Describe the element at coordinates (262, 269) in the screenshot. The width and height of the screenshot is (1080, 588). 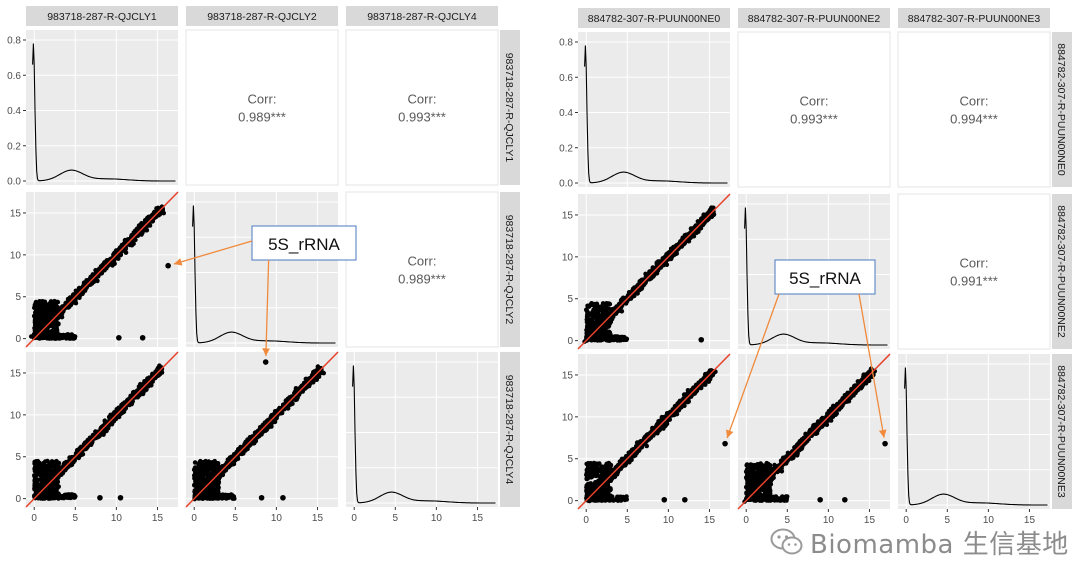
I see `panel-r1-c1` at that location.